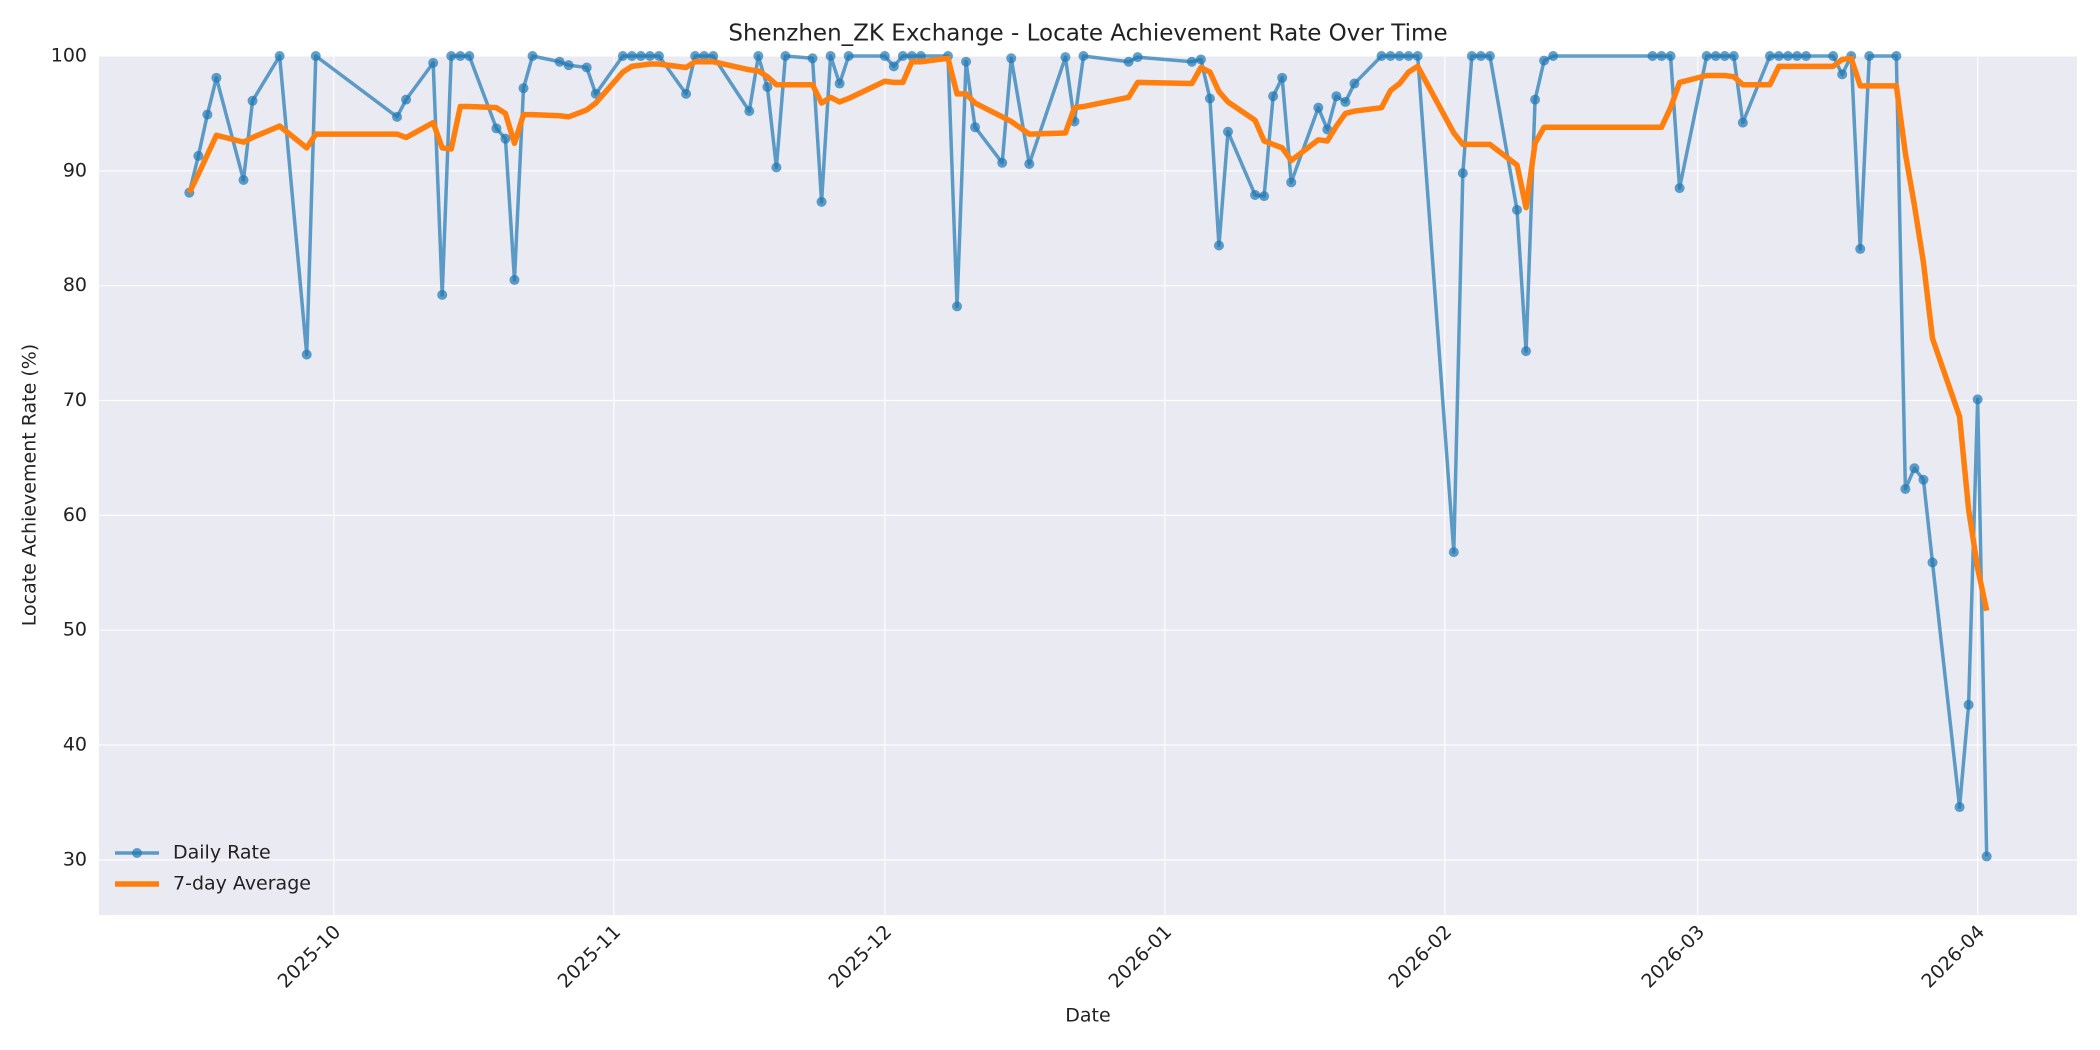 Image resolution: width=2100 pixels, height=1050 pixels. What do you see at coordinates (30, 485) in the screenshot?
I see `y-axis-label: Locate Achievement Rate (%)` at bounding box center [30, 485].